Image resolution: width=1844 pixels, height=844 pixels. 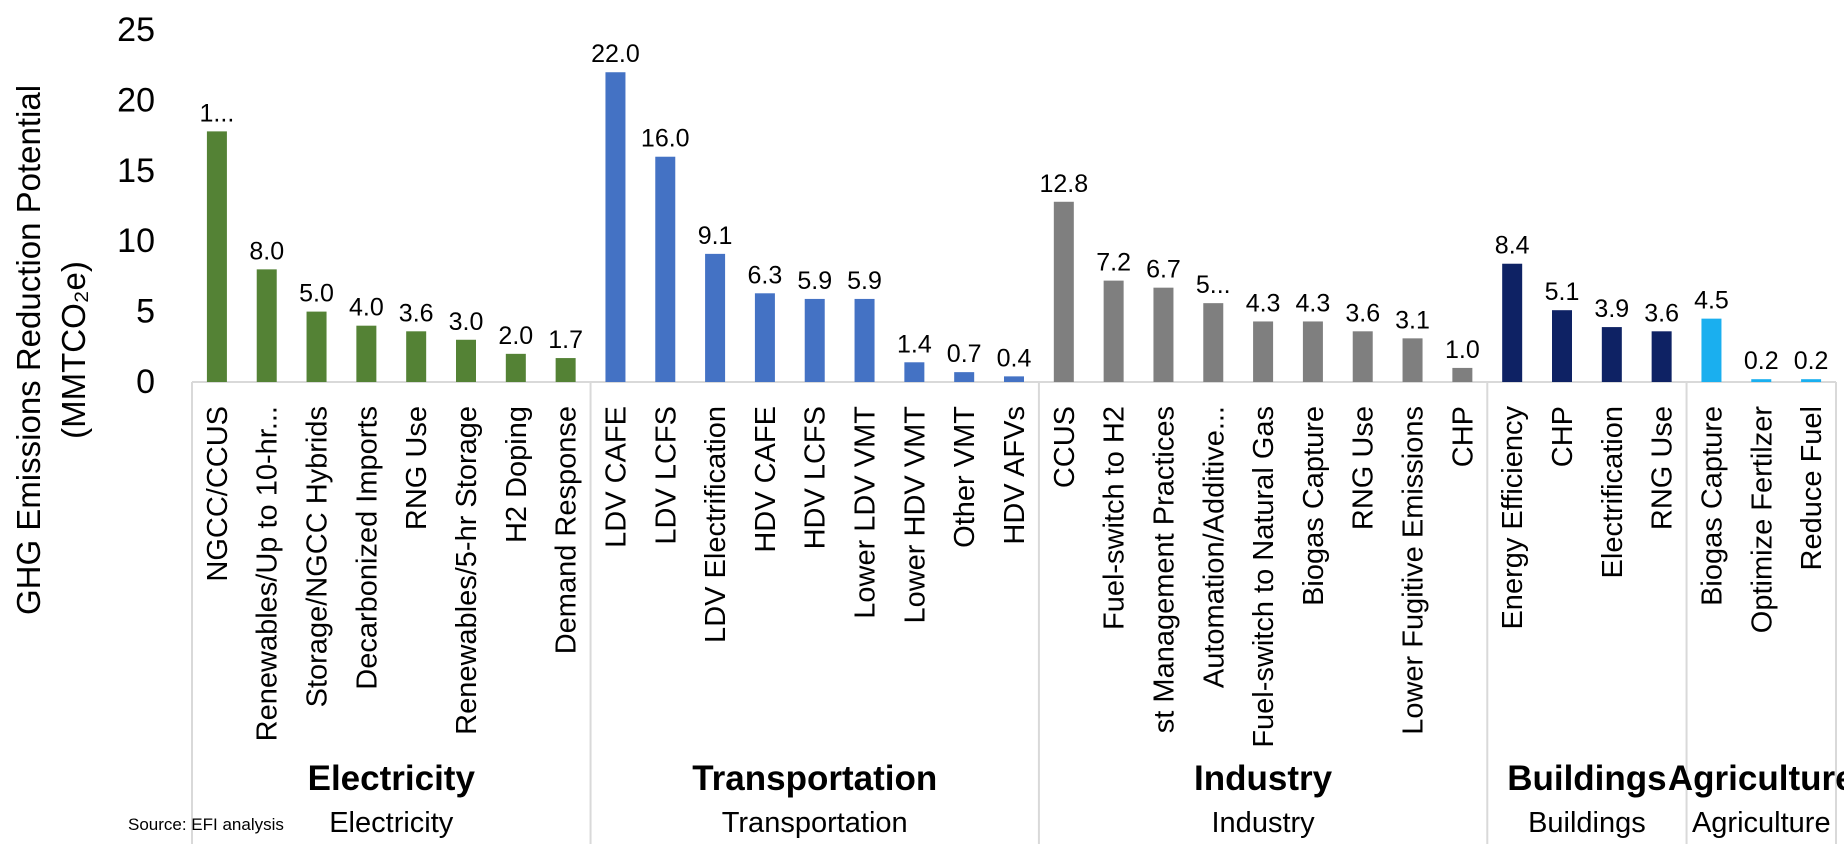 I want to click on group-title: Transportation, so click(x=814, y=778).